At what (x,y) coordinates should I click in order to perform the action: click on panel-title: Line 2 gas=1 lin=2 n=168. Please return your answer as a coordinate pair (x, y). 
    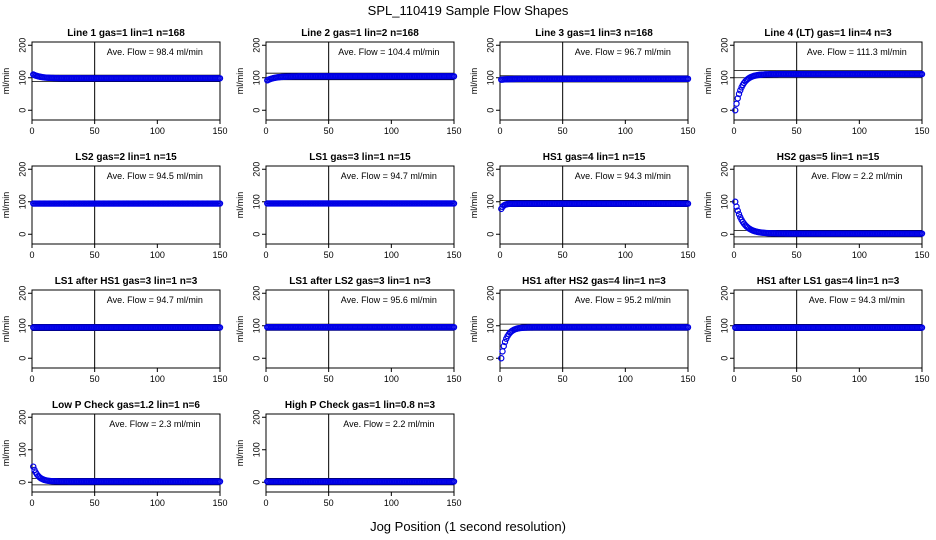
    Looking at the image, I should click on (360, 33).